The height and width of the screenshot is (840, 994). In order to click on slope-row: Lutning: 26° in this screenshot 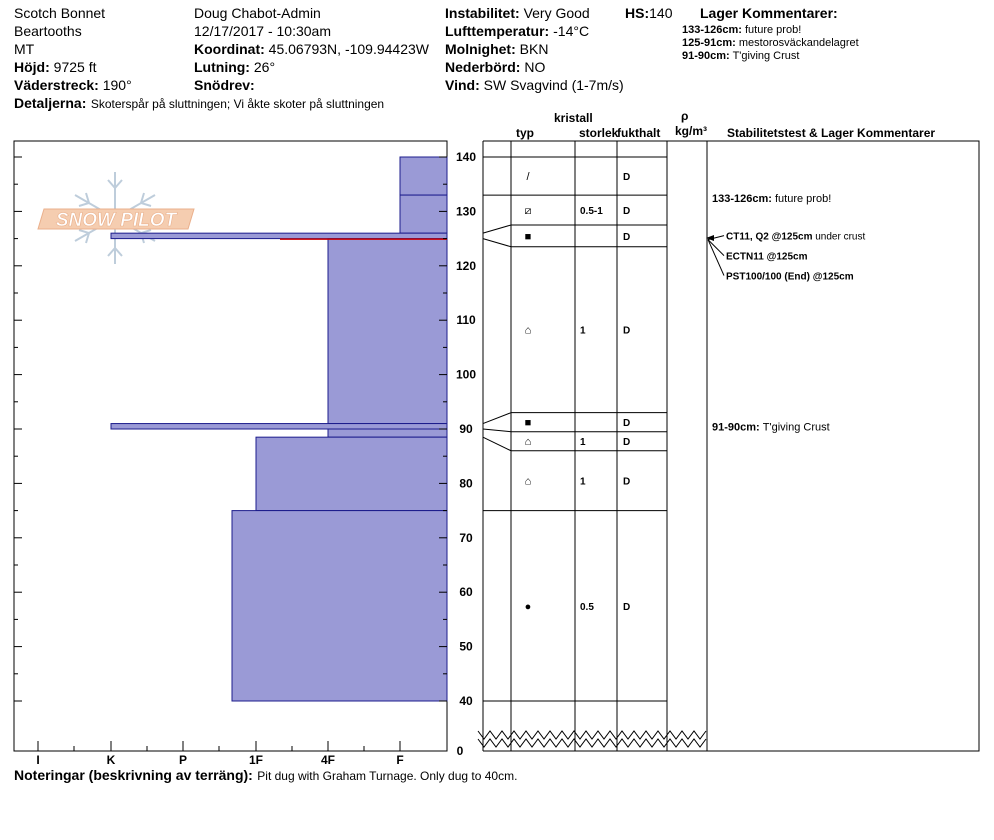, I will do `click(234, 67)`.